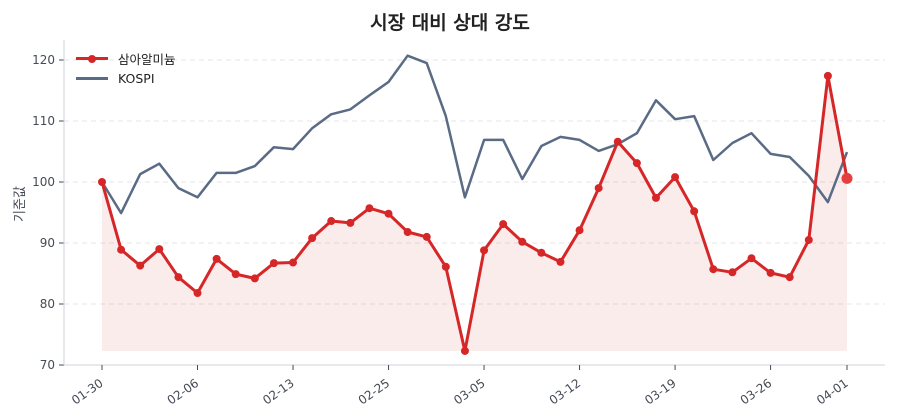 The height and width of the screenshot is (420, 900). What do you see at coordinates (469, 391) in the screenshot?
I see `x-tick-label: 03-05` at bounding box center [469, 391].